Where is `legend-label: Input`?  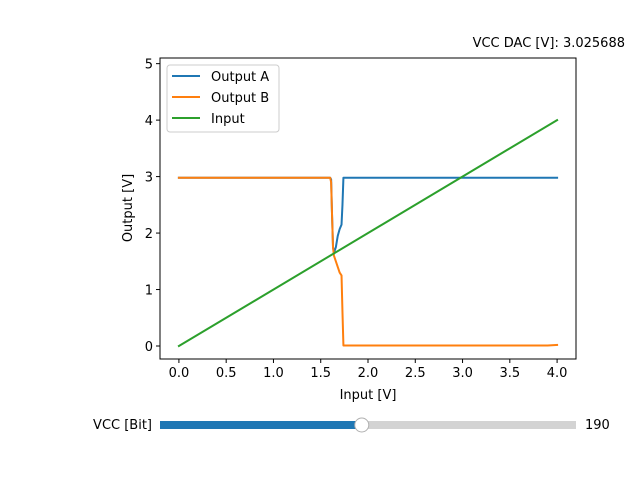
legend-label: Input is located at coordinates (228, 119).